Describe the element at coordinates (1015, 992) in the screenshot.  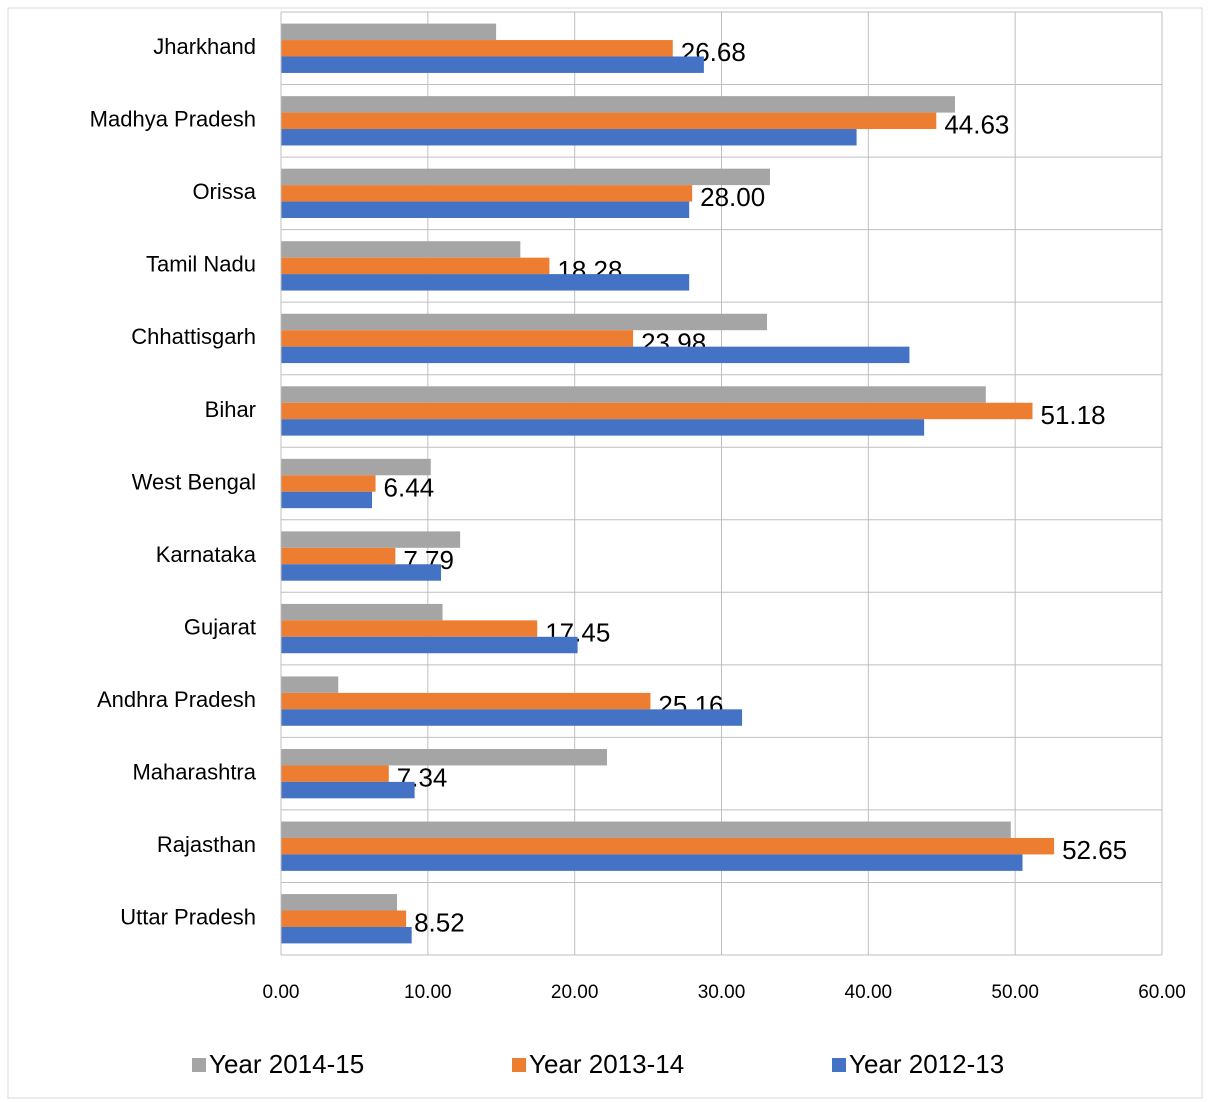
I see `x-tick-label: 50.00` at that location.